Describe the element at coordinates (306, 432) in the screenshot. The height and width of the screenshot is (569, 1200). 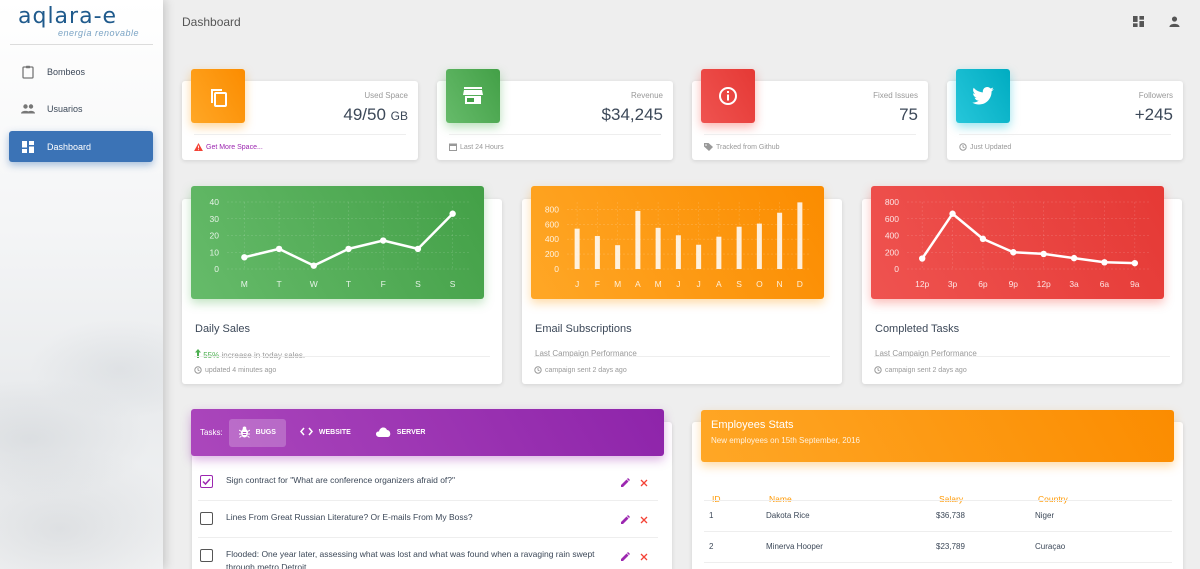
I see `code-icon` at that location.